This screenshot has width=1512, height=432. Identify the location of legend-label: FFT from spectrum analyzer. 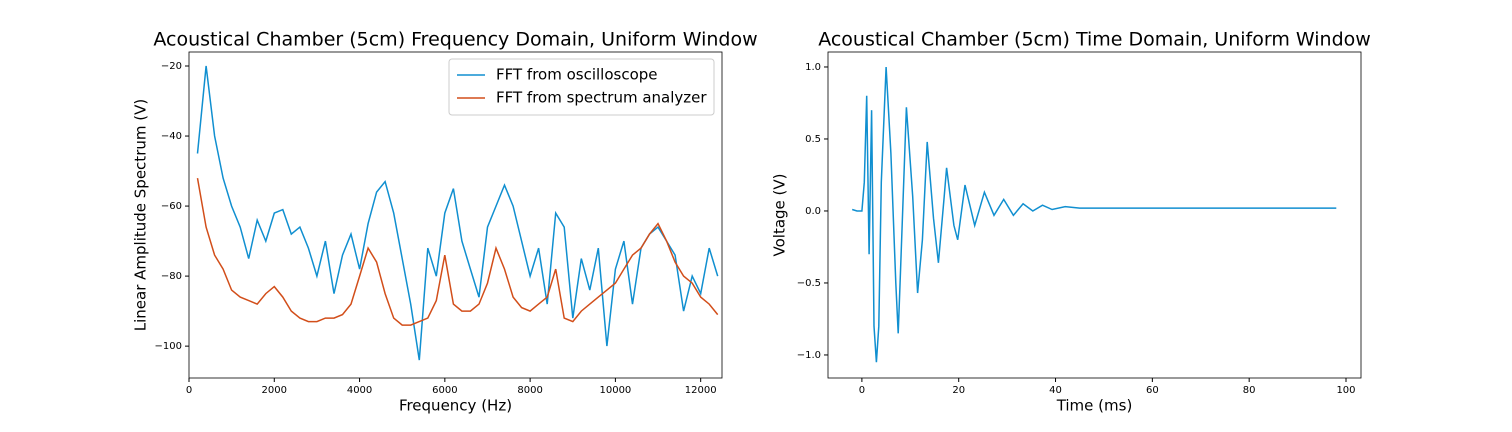
(601, 98).